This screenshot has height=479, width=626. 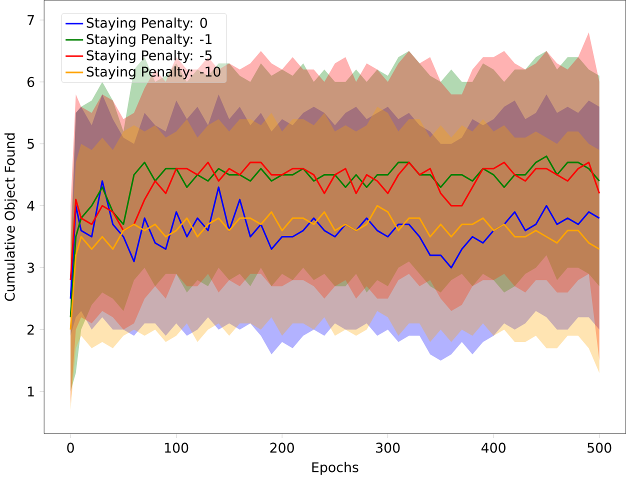 I want to click on legend-label: Staying Penalty: -10, so click(x=153, y=73).